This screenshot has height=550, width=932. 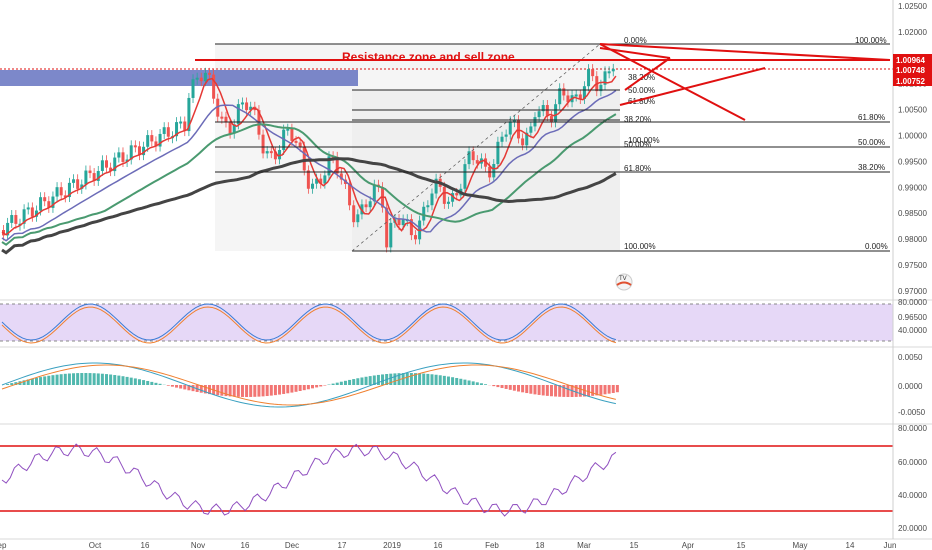 I want to click on stoch-band, so click(x=446, y=322).